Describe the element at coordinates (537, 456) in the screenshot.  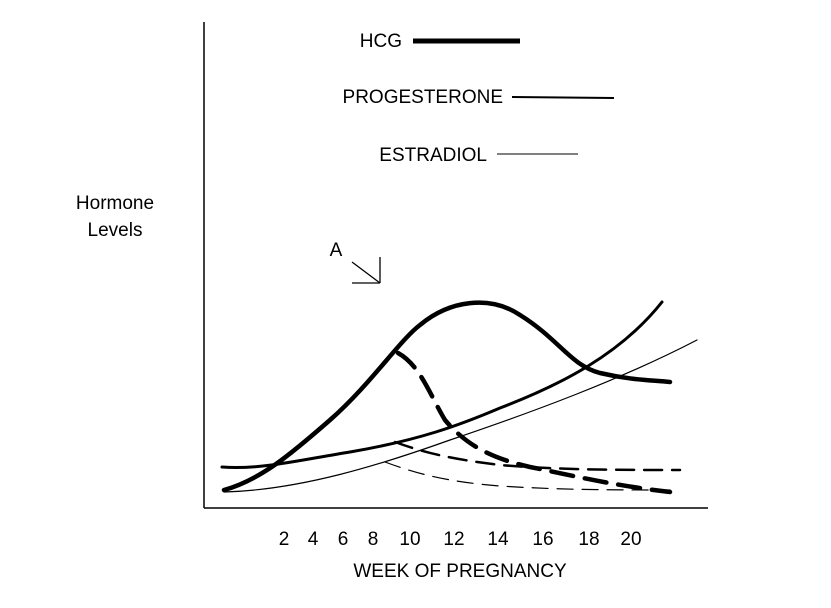
I see `progesterone-dashed-curve` at that location.